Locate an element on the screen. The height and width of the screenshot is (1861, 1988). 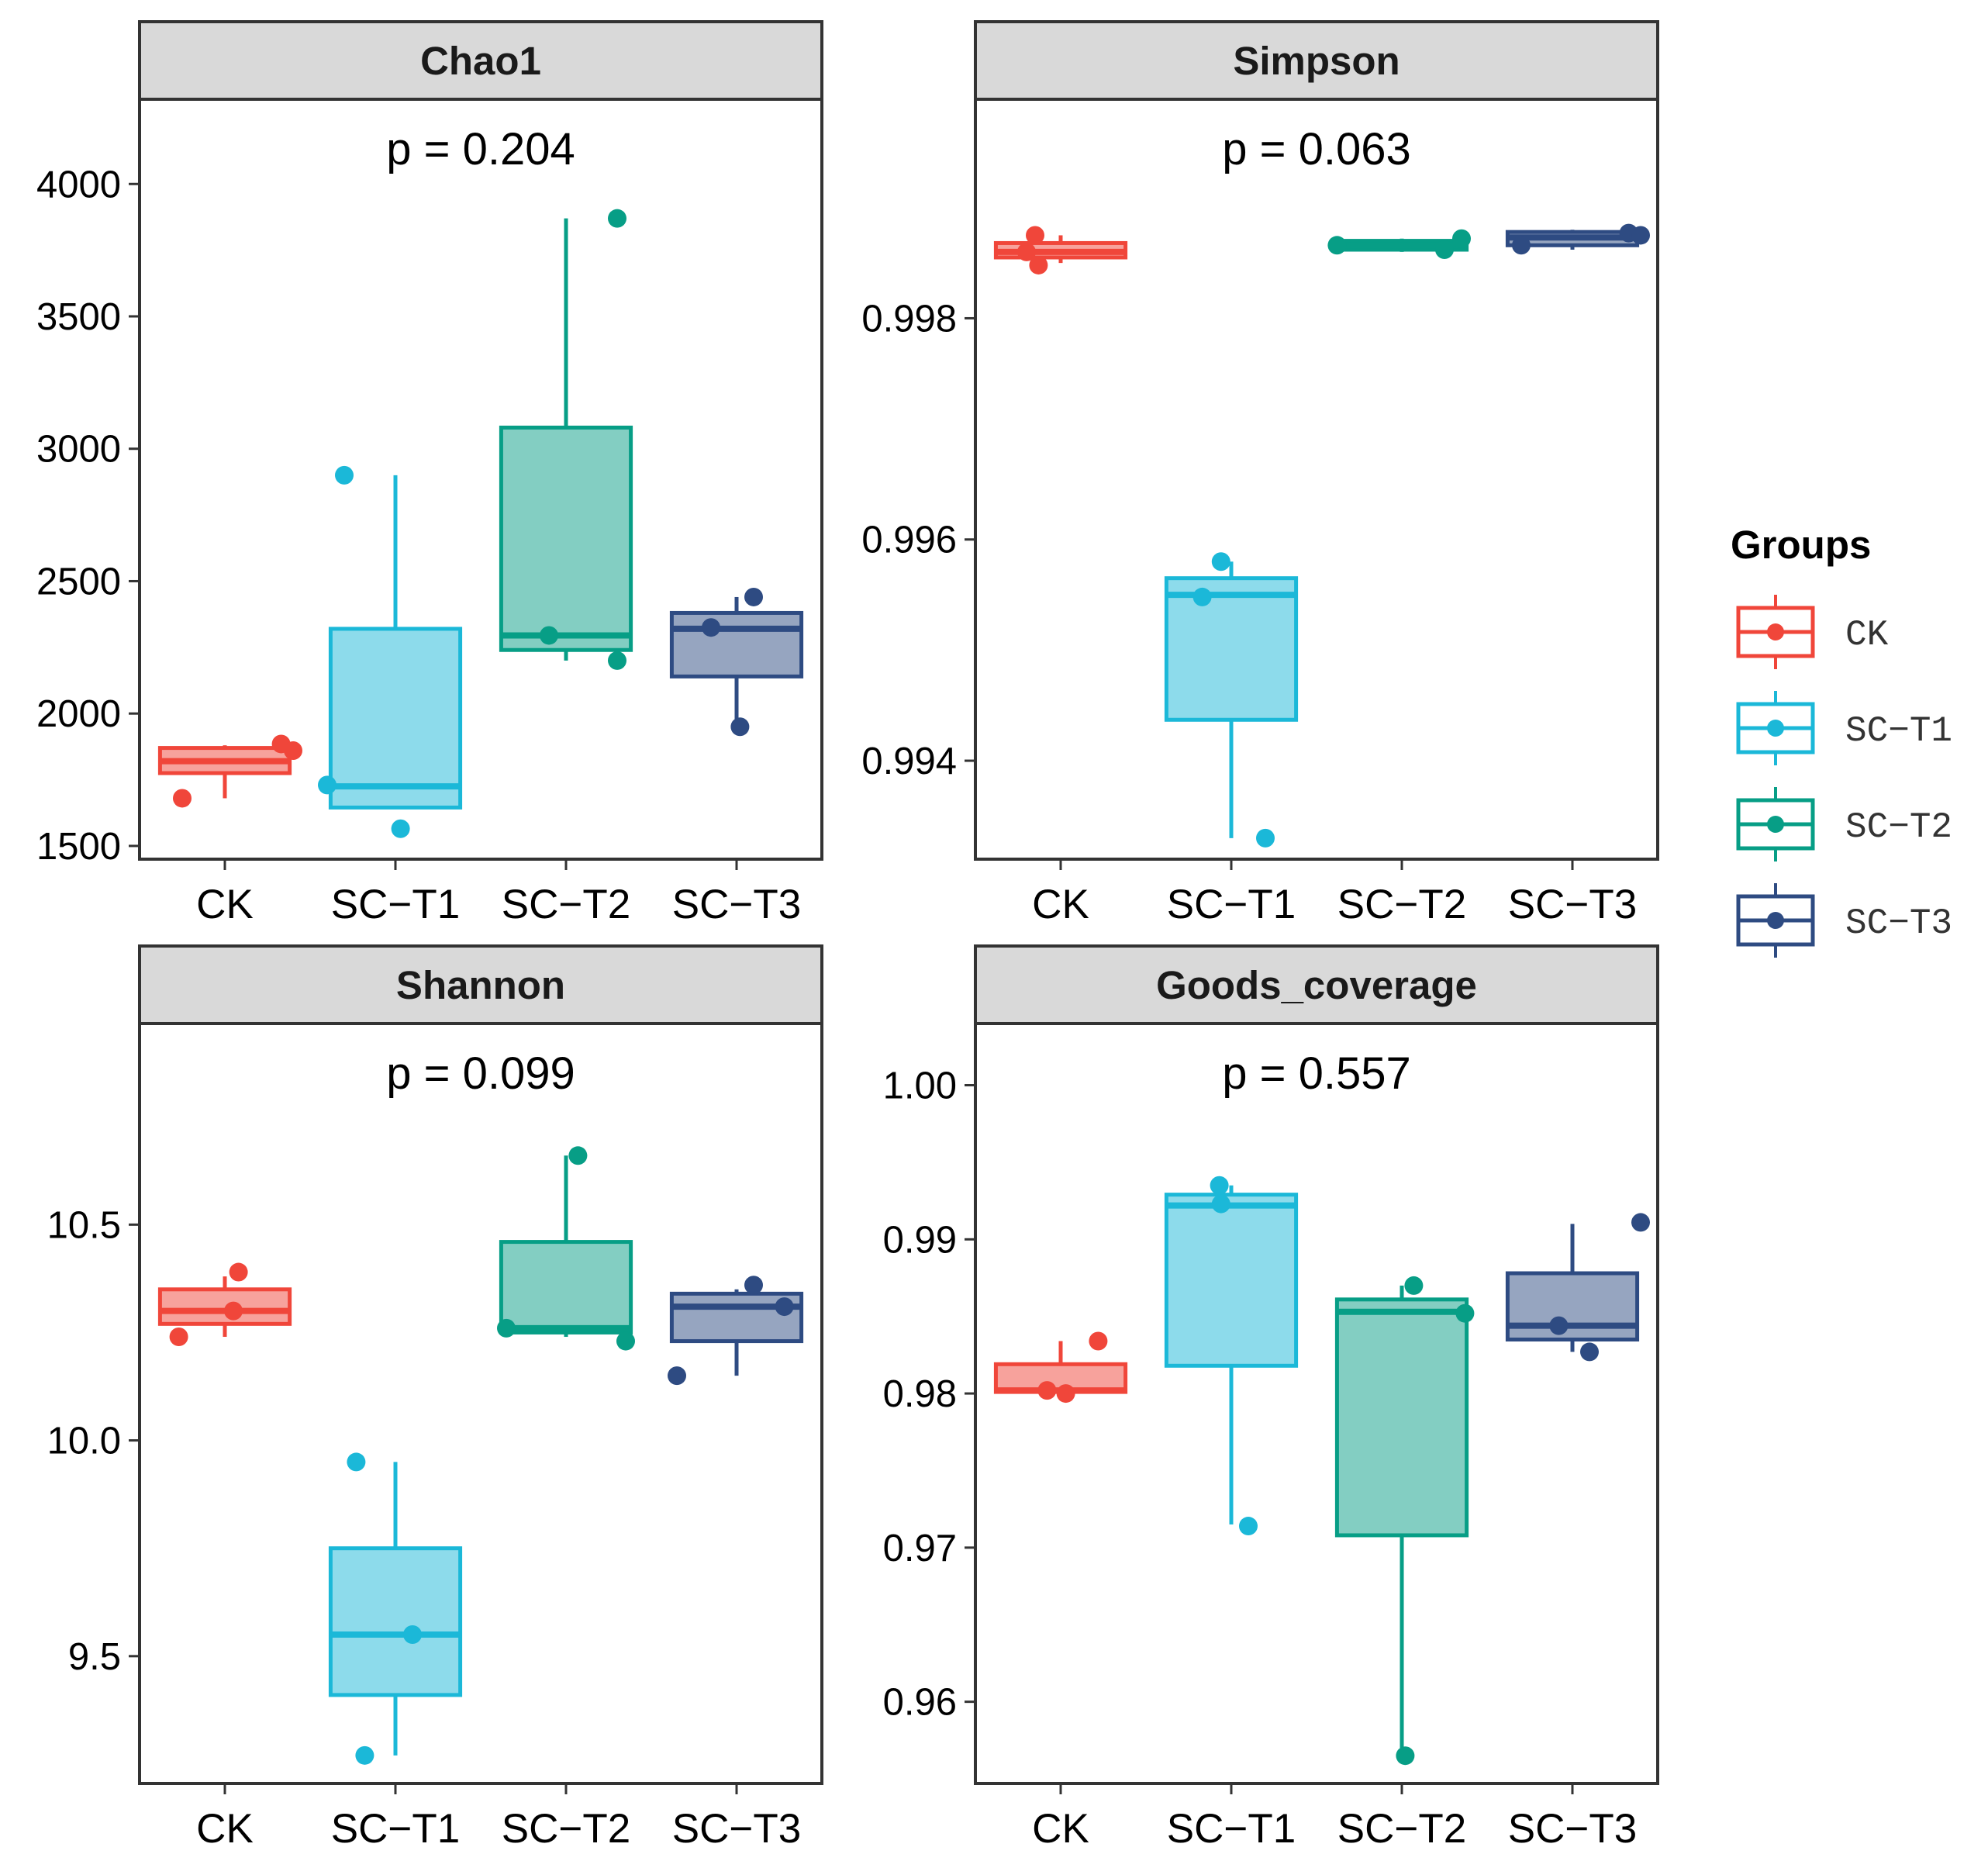
y-tick-label: 10.5 is located at coordinates (84, 1225).